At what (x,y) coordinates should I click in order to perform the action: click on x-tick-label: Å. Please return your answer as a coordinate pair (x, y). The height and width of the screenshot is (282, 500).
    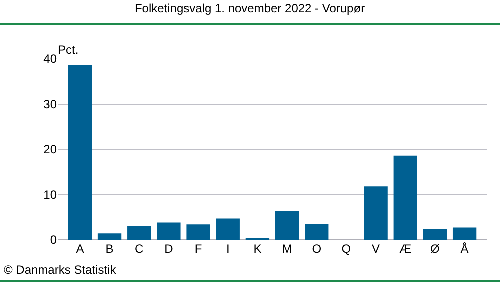
    Looking at the image, I should click on (464, 249).